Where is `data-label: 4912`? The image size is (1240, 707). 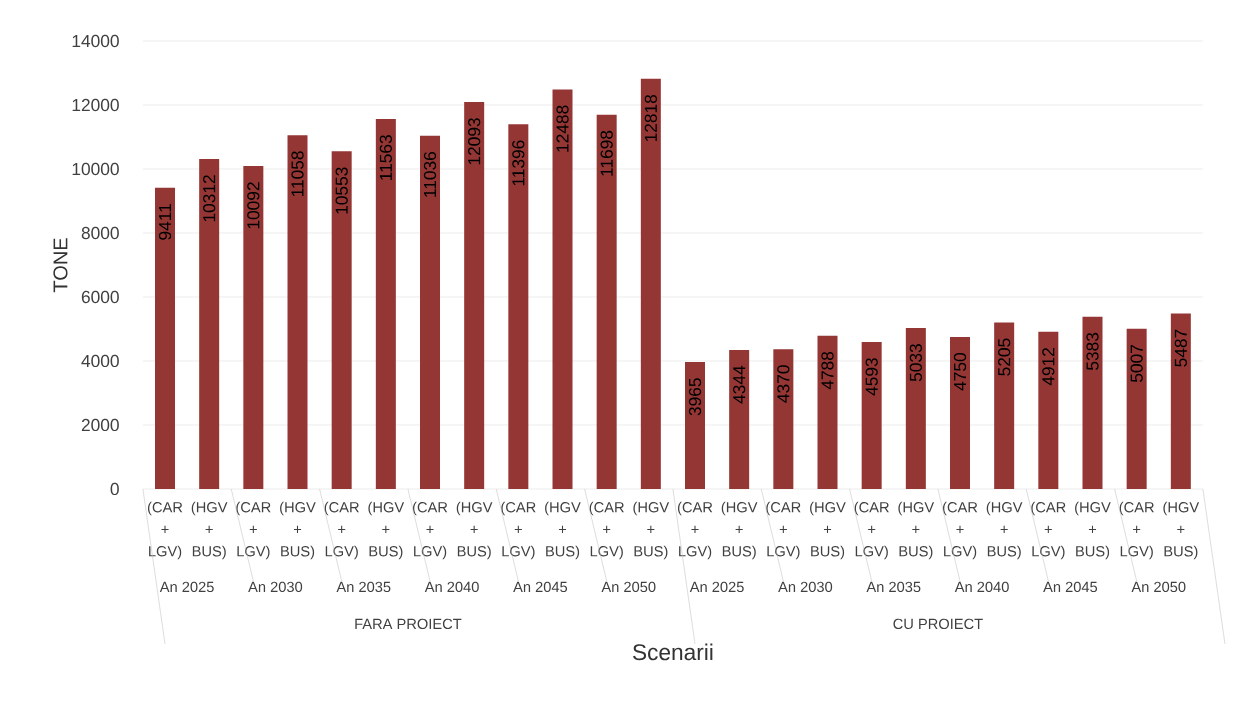
data-label: 4912 is located at coordinates (1048, 367).